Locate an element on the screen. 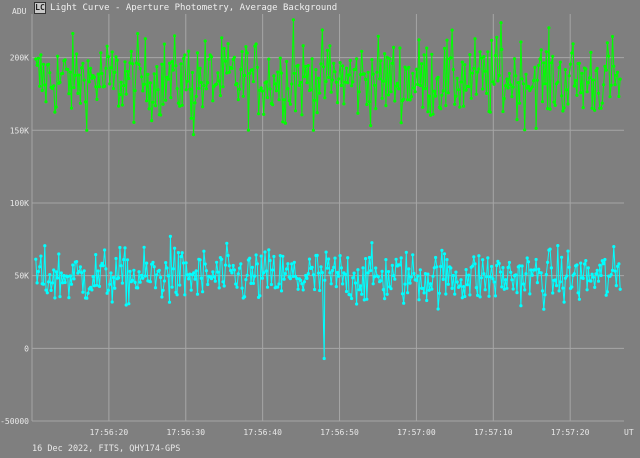 This screenshot has width=640, height=458. app-light-curve-icon: LC is located at coordinates (40, 8).